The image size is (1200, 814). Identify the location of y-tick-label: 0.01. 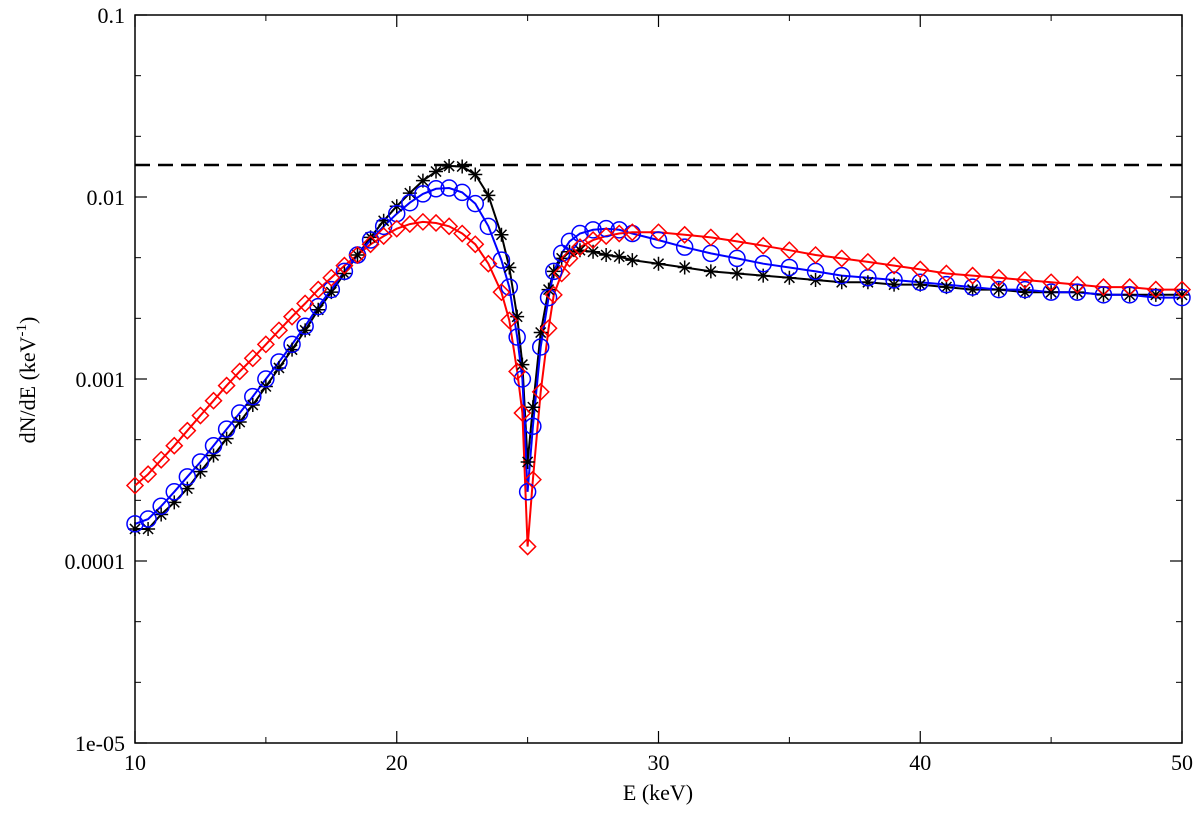
(106, 197).